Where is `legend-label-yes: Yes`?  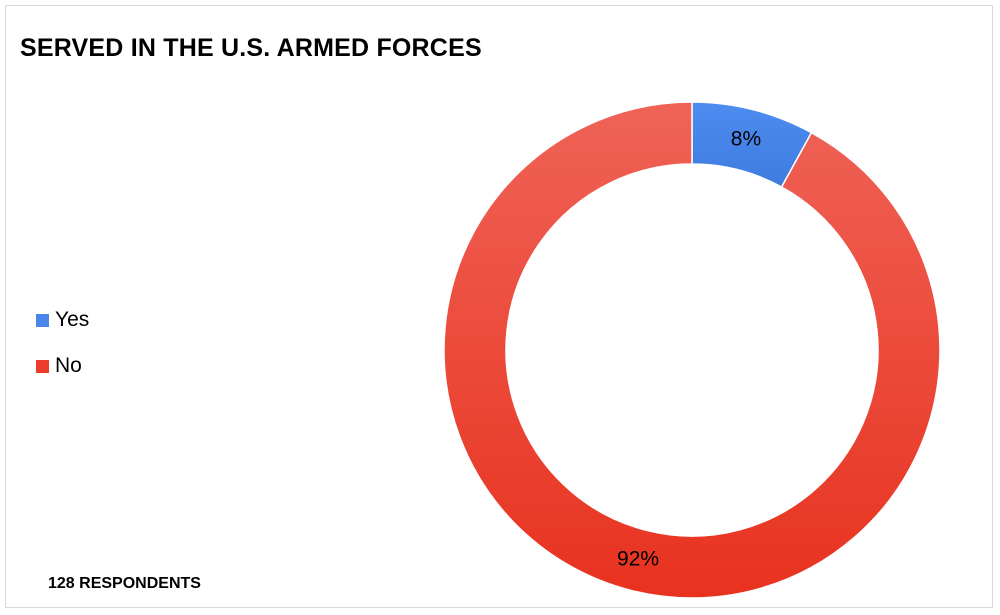
legend-label-yes: Yes is located at coordinates (72, 319).